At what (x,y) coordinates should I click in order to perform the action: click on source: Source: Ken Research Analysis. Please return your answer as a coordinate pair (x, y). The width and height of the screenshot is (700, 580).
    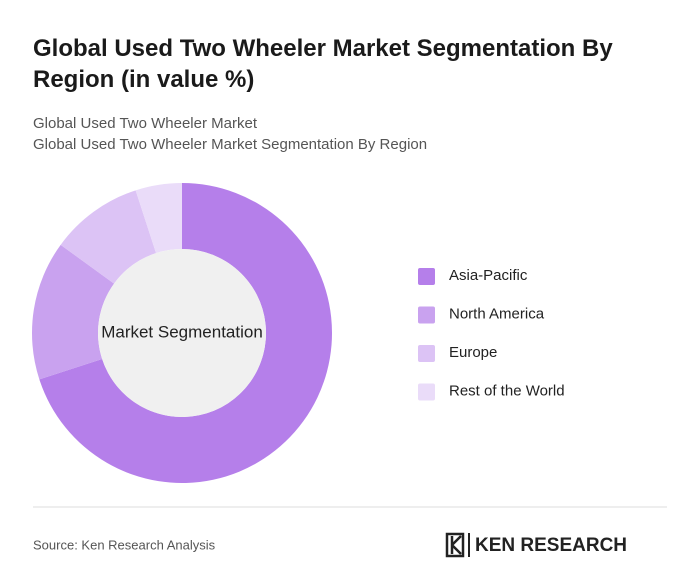
    Looking at the image, I should click on (124, 544).